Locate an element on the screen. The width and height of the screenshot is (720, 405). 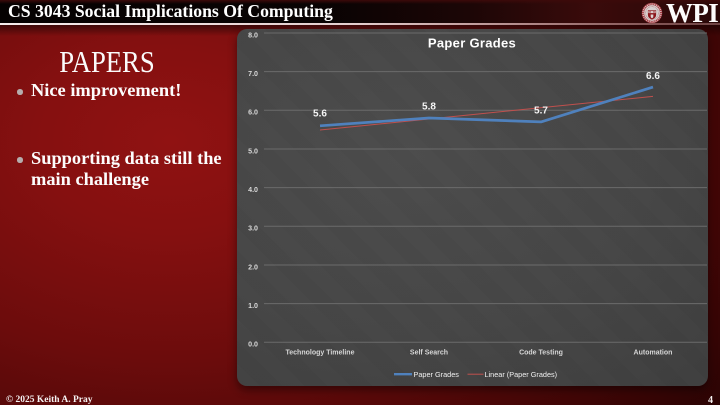
svg-text: 5.7 is located at coordinates (541, 110).